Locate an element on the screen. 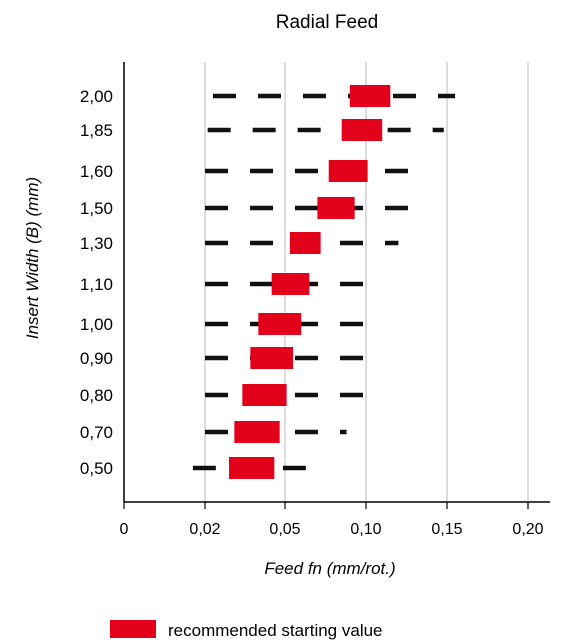 This screenshot has height=642, width=564. legend-swatch is located at coordinates (133, 629).